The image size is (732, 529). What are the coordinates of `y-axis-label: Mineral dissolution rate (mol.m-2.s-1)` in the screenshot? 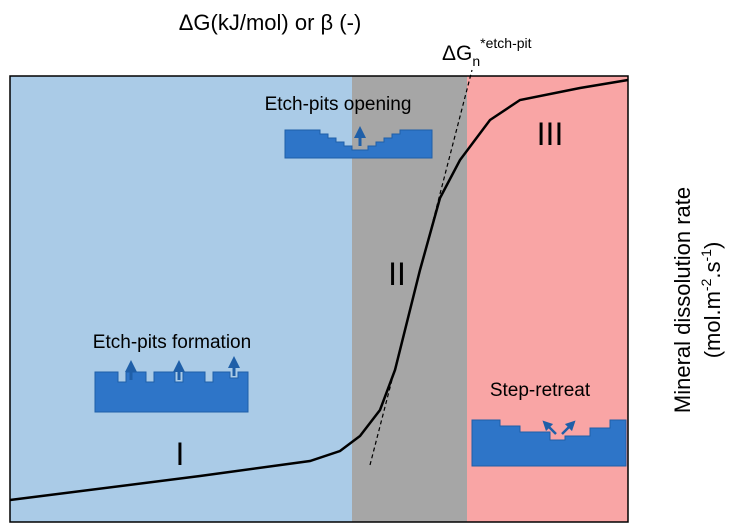 It's located at (697, 300).